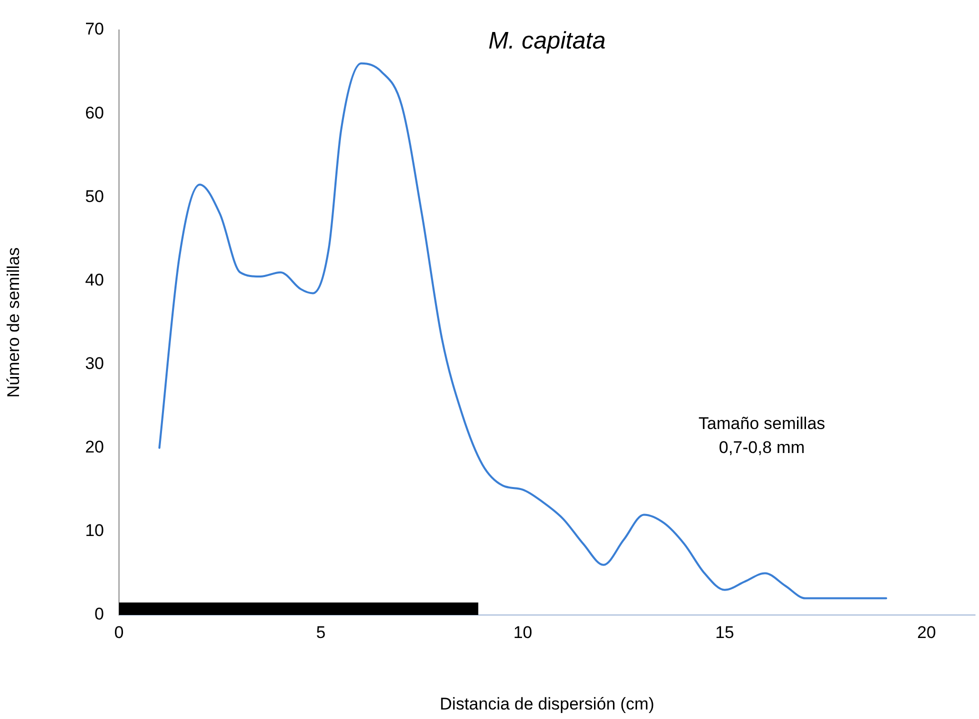 The image size is (979, 719). Describe the element at coordinates (94, 196) in the screenshot. I see `y-tick-label: 50` at that location.